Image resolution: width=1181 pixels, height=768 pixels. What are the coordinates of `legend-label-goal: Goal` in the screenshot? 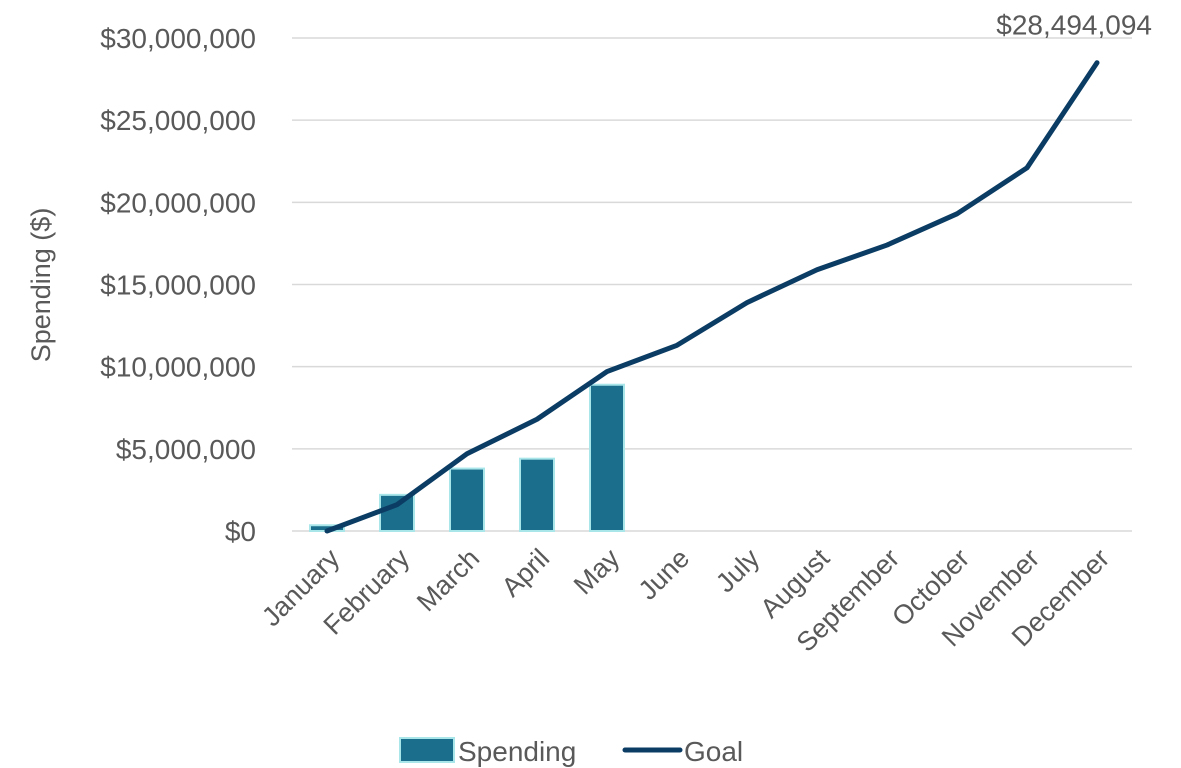 It's located at (713, 751).